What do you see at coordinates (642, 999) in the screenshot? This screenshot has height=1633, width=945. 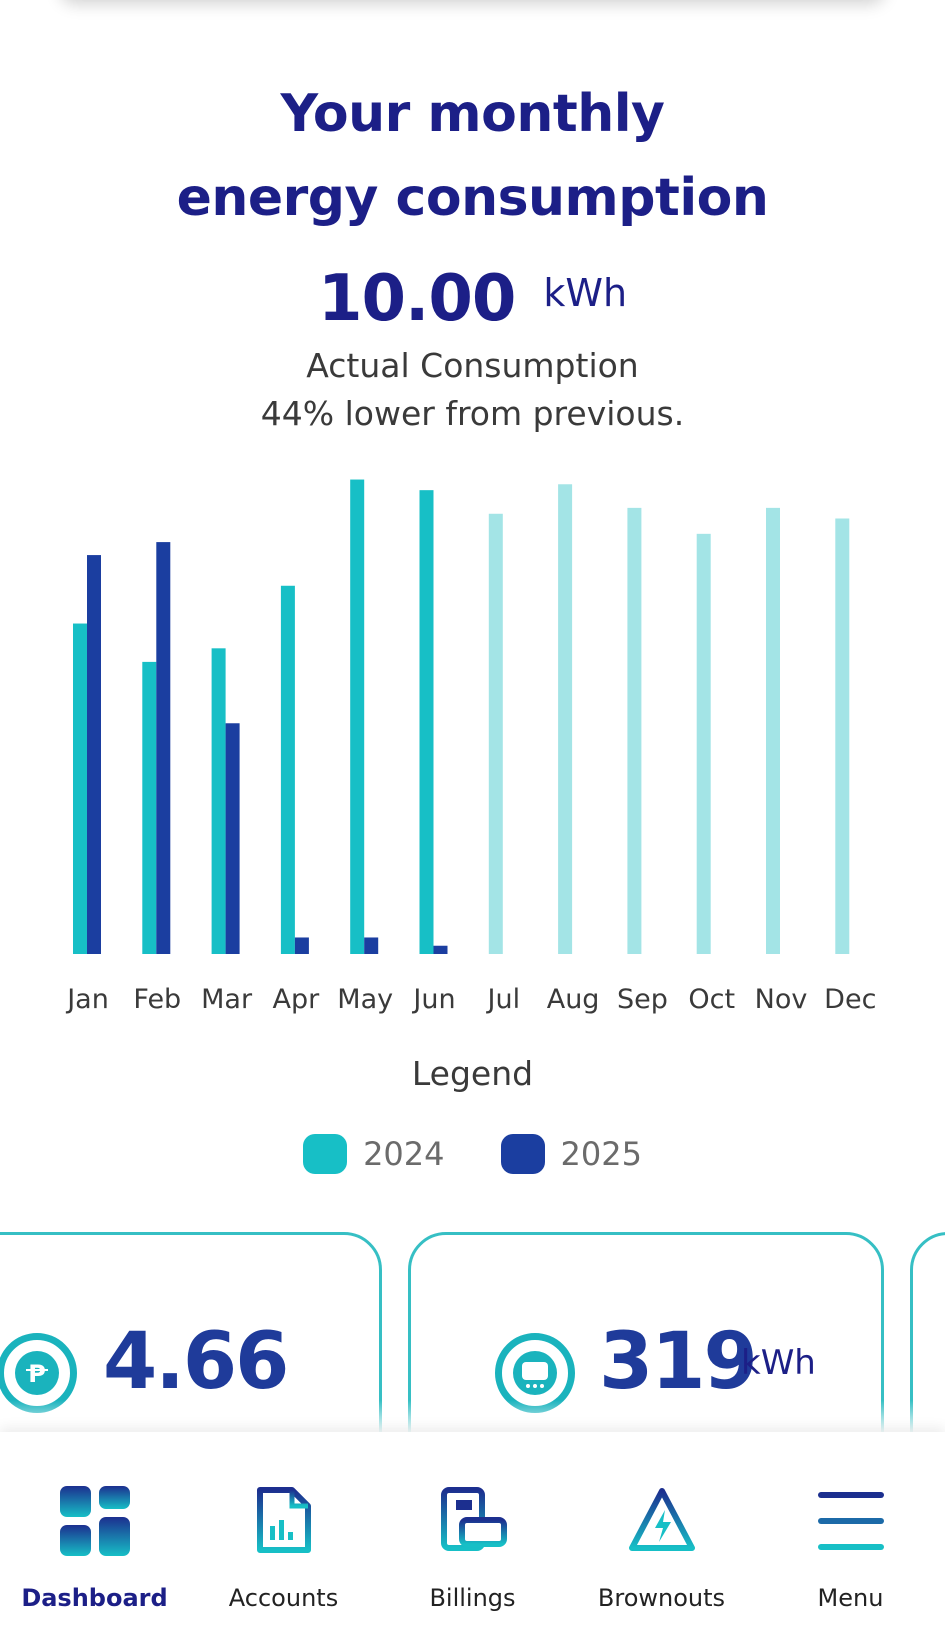 I see `x-tick-sep: Sep` at bounding box center [642, 999].